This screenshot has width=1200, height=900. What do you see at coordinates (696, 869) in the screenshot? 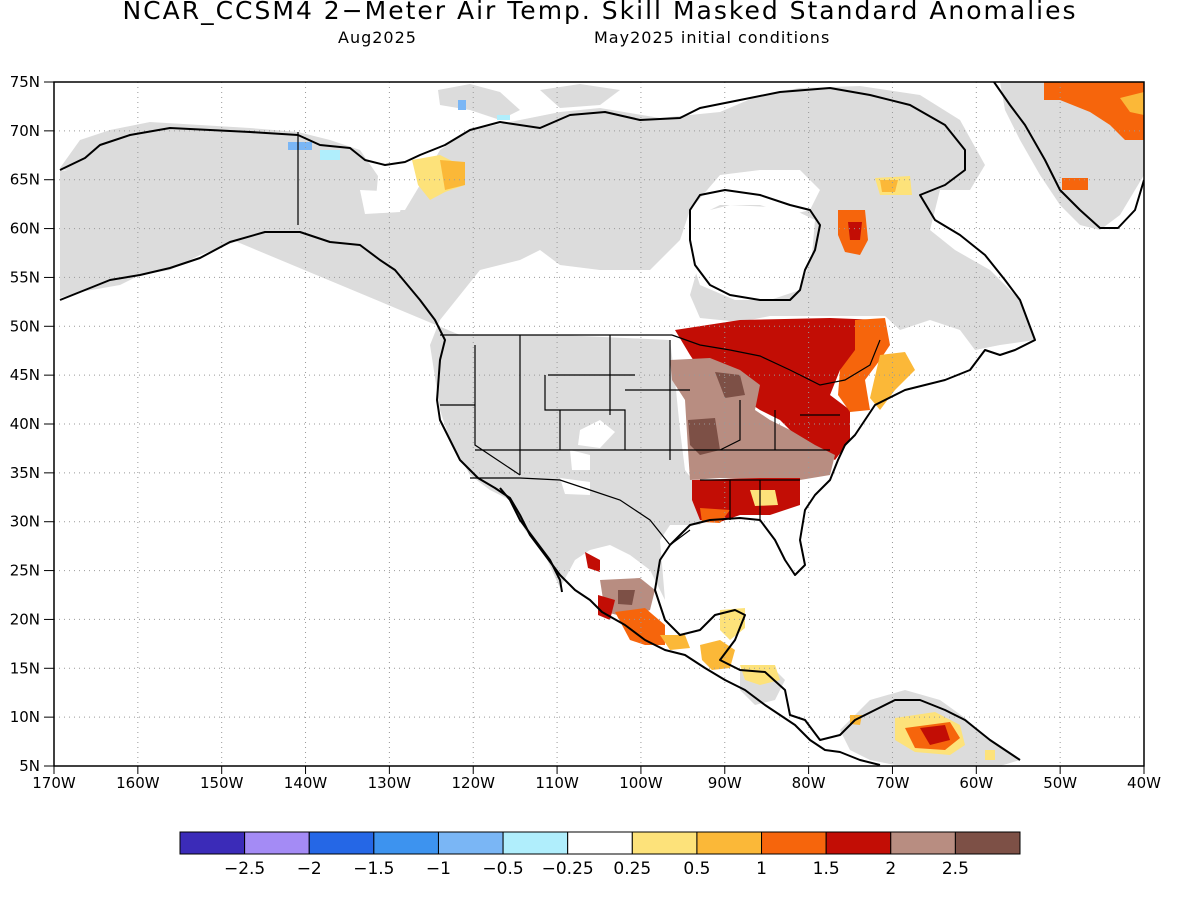
I see `colorbar-label: 0.5` at bounding box center [696, 869].